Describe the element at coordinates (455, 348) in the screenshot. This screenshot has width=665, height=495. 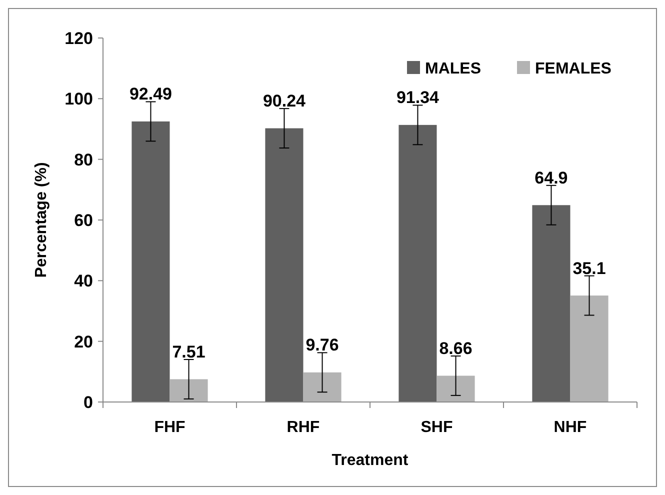
I see `data-label: 8.66` at that location.